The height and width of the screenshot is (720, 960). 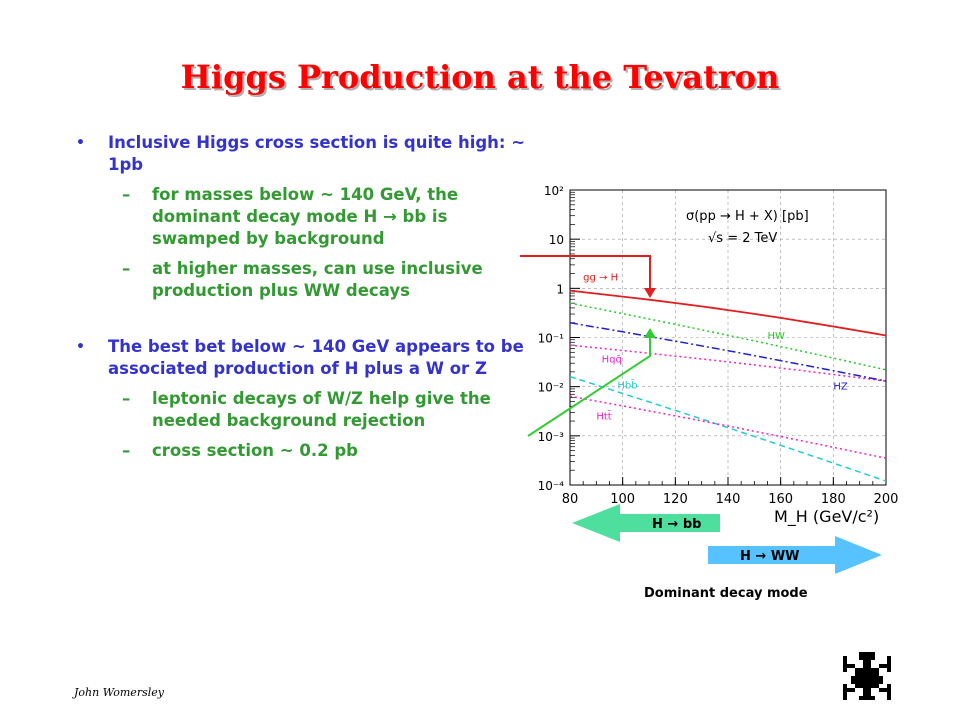 What do you see at coordinates (675, 499) in the screenshot?
I see `x-tick-label: 120` at bounding box center [675, 499].